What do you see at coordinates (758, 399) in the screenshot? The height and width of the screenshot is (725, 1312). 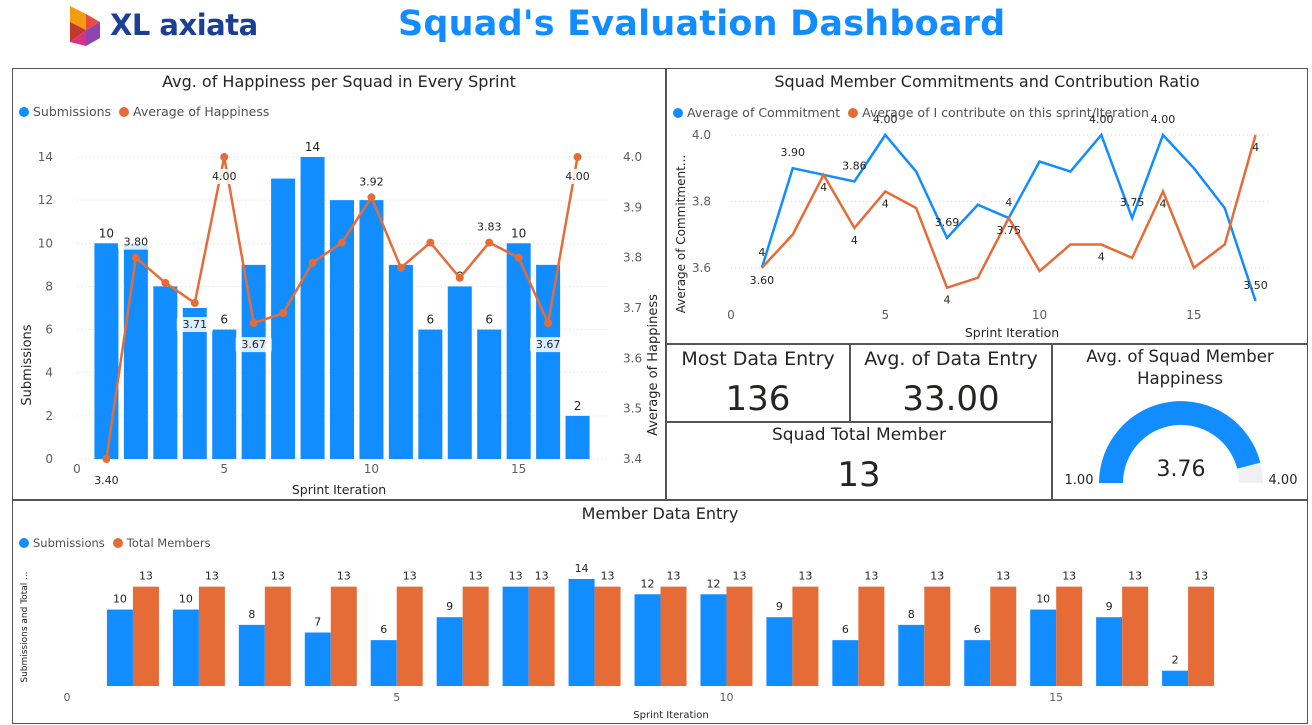 I see `most-data-entry-value: 136` at bounding box center [758, 399].